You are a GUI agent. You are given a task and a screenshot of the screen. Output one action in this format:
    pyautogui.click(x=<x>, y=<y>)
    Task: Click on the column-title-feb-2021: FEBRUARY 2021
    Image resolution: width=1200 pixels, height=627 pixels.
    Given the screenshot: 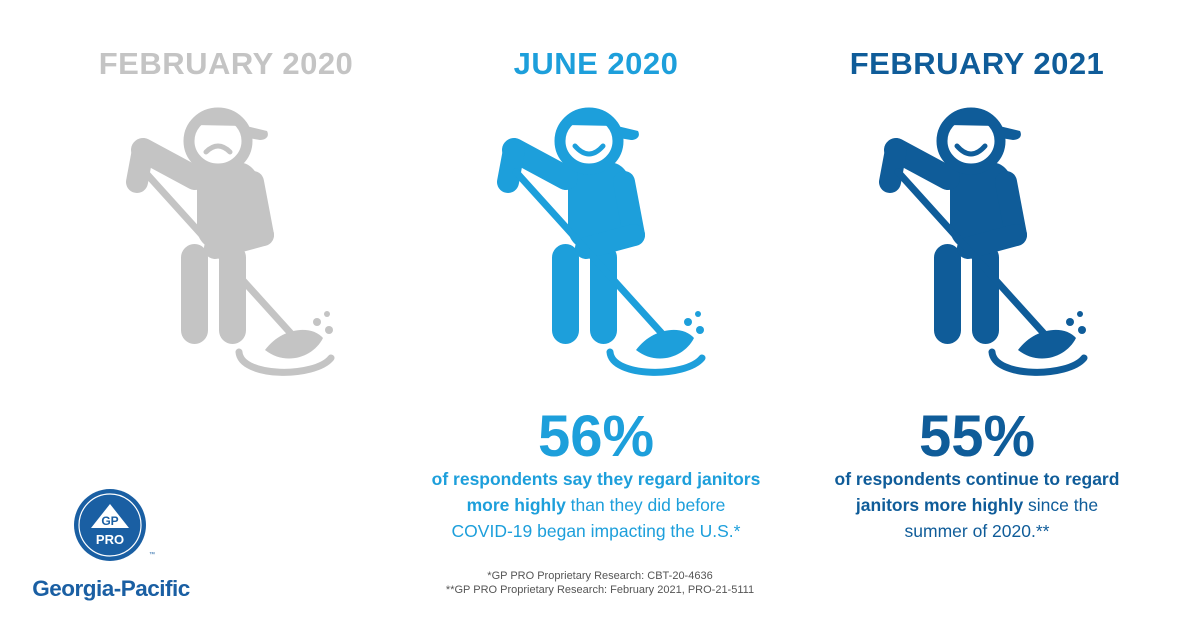 What is the action you would take?
    pyautogui.click(x=977, y=63)
    